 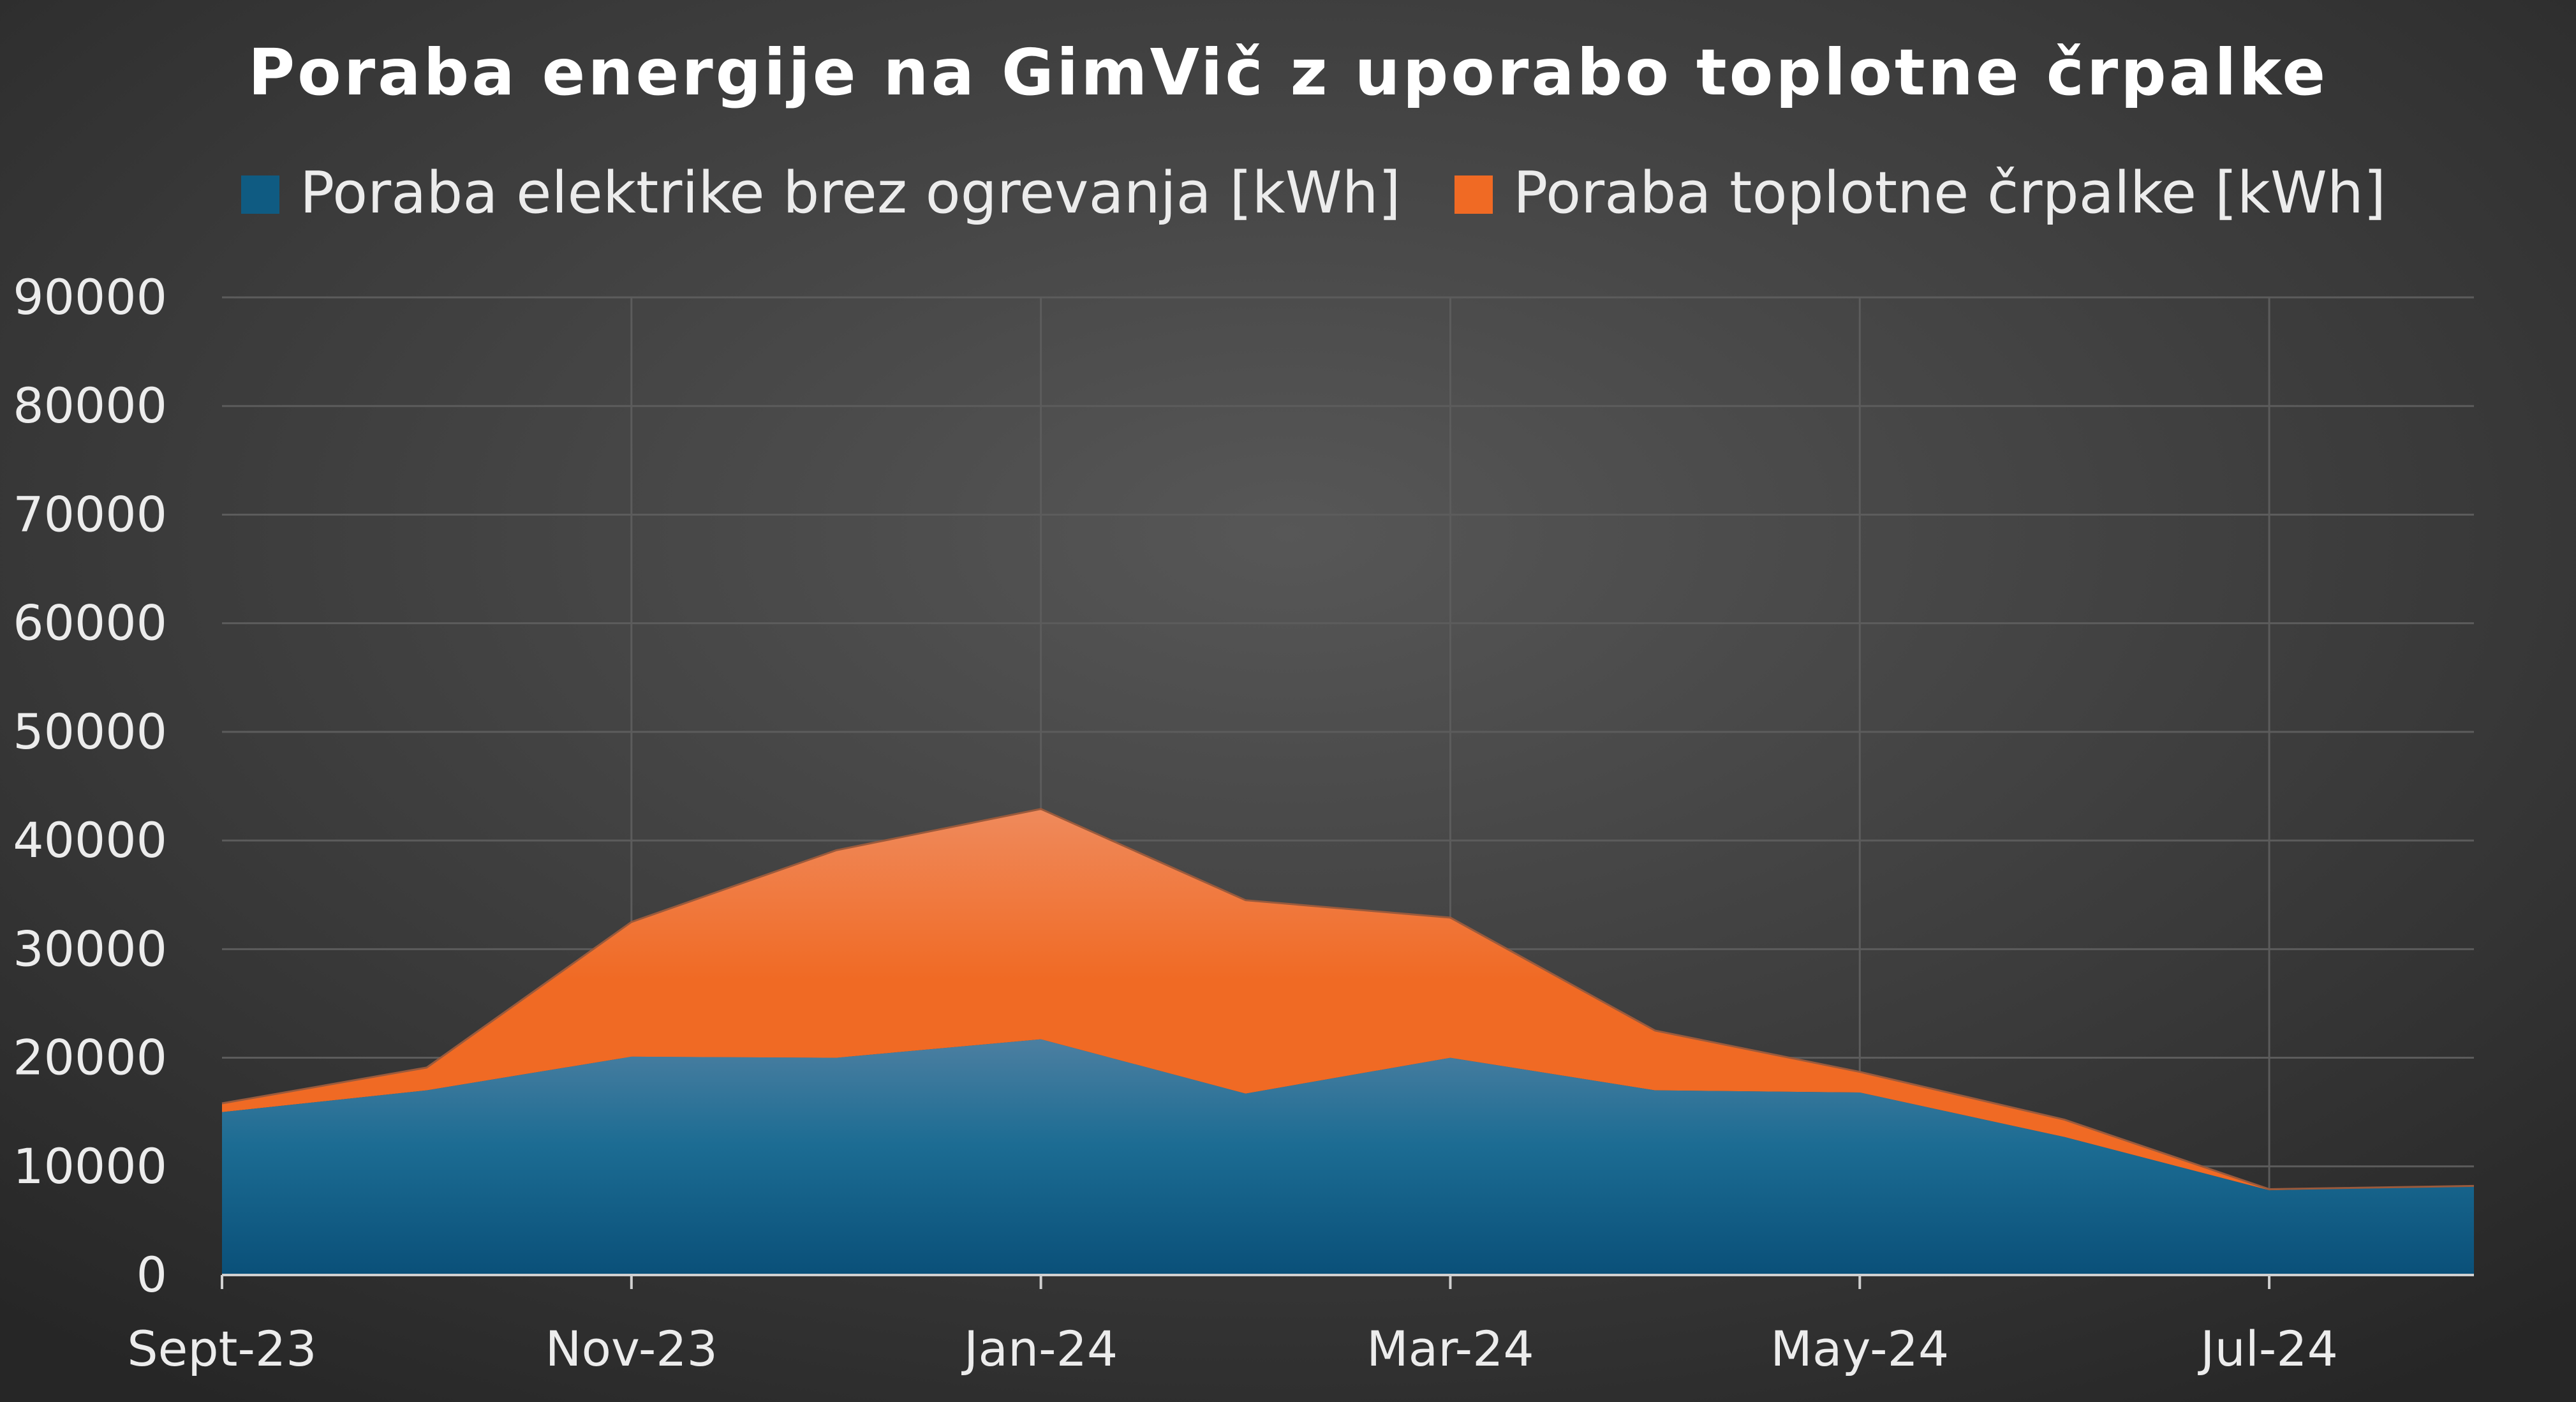 I want to click on y-tick-label: 0, so click(x=152, y=1274).